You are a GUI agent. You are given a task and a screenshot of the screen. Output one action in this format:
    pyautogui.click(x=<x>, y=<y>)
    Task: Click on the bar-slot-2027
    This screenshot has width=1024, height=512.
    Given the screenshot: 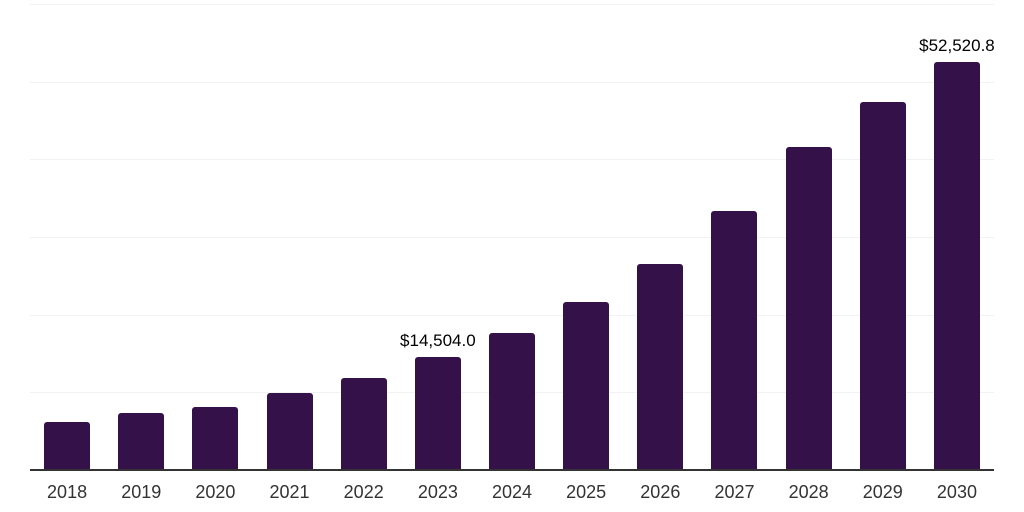 What is the action you would take?
    pyautogui.click(x=734, y=237)
    